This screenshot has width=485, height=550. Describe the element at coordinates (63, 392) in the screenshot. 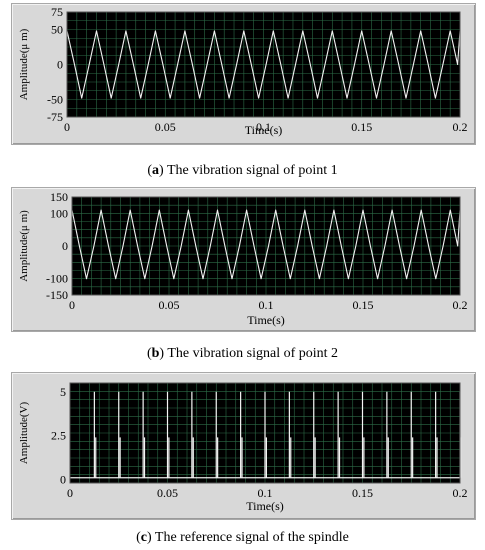

I see `y-tick-label: 5` at that location.